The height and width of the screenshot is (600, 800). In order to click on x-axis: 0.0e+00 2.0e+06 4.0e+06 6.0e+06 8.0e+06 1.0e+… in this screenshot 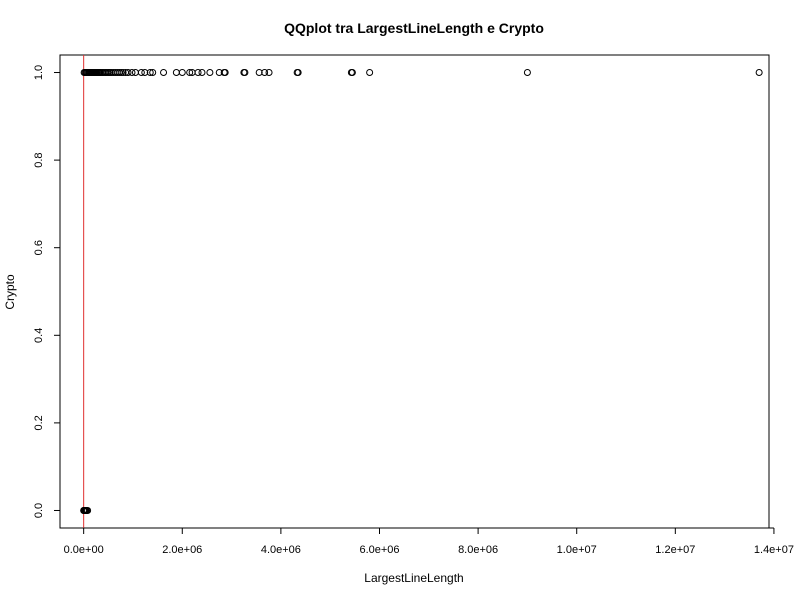, I will do `click(429, 541)`.